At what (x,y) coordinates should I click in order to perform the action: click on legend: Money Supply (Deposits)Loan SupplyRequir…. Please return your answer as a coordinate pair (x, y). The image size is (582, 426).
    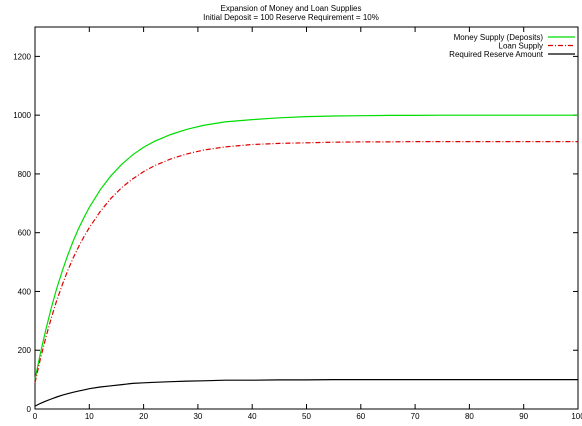
    Looking at the image, I should click on (512, 46).